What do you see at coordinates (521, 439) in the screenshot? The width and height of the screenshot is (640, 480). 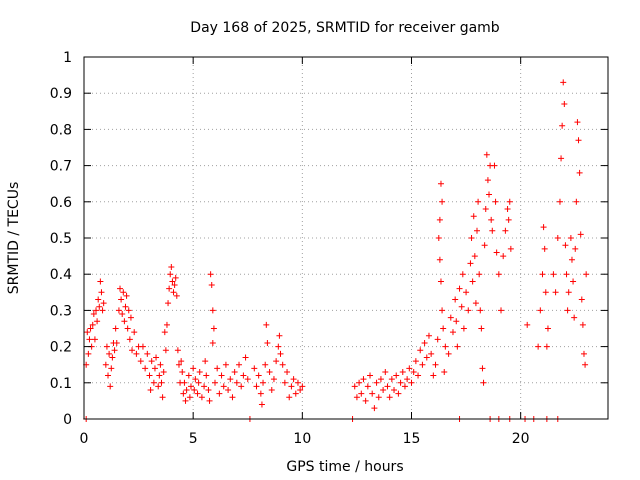 I see `x-tick-label: 20` at bounding box center [521, 439].